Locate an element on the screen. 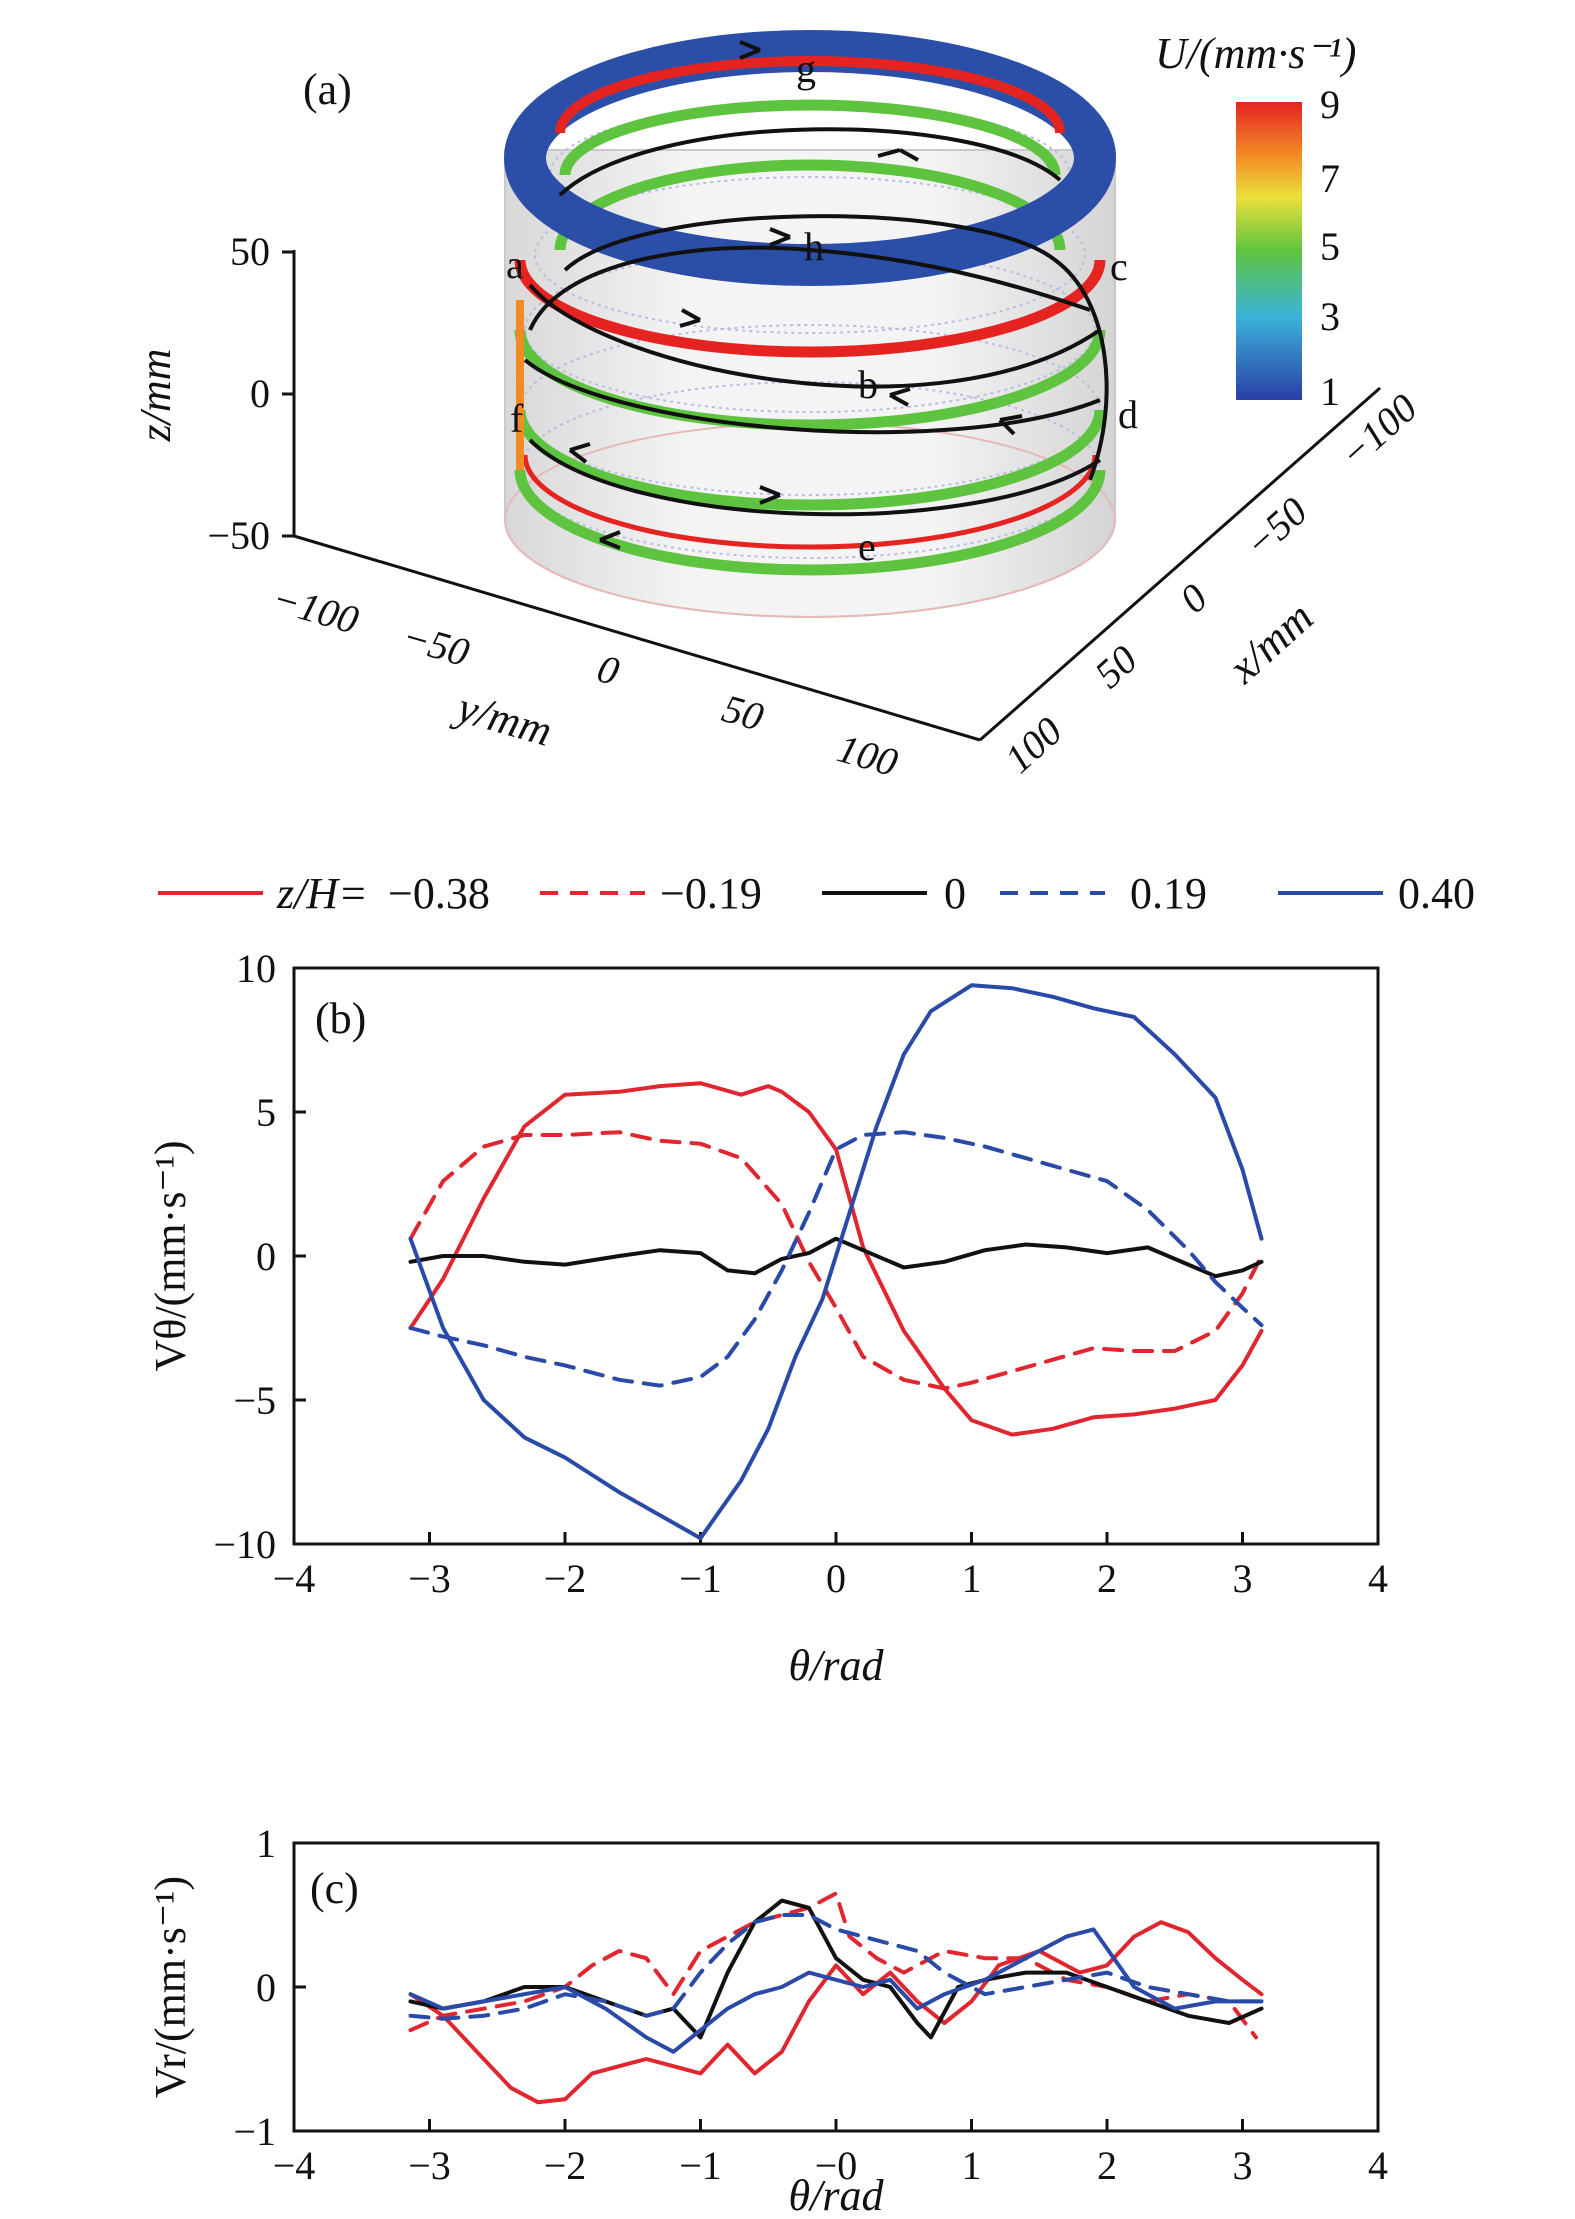  panel-c-ytick-label: −1 is located at coordinates (254, 2131).